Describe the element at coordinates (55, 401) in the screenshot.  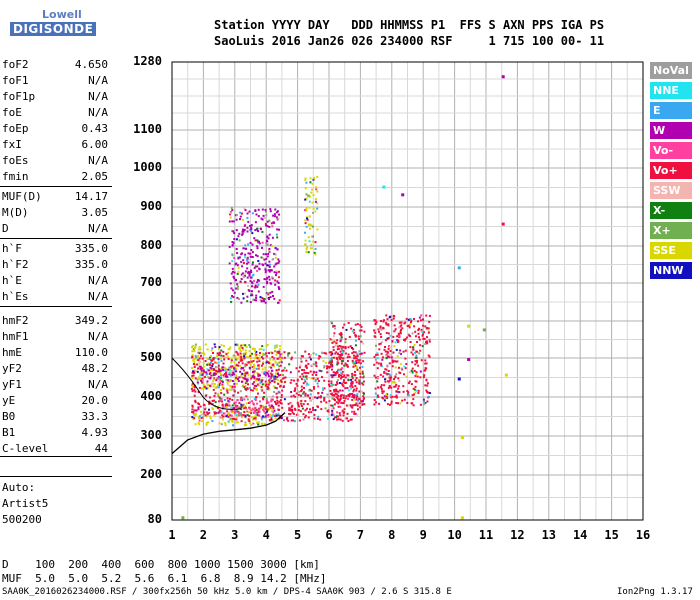
I see `param-row: yE 20.0` at that location.